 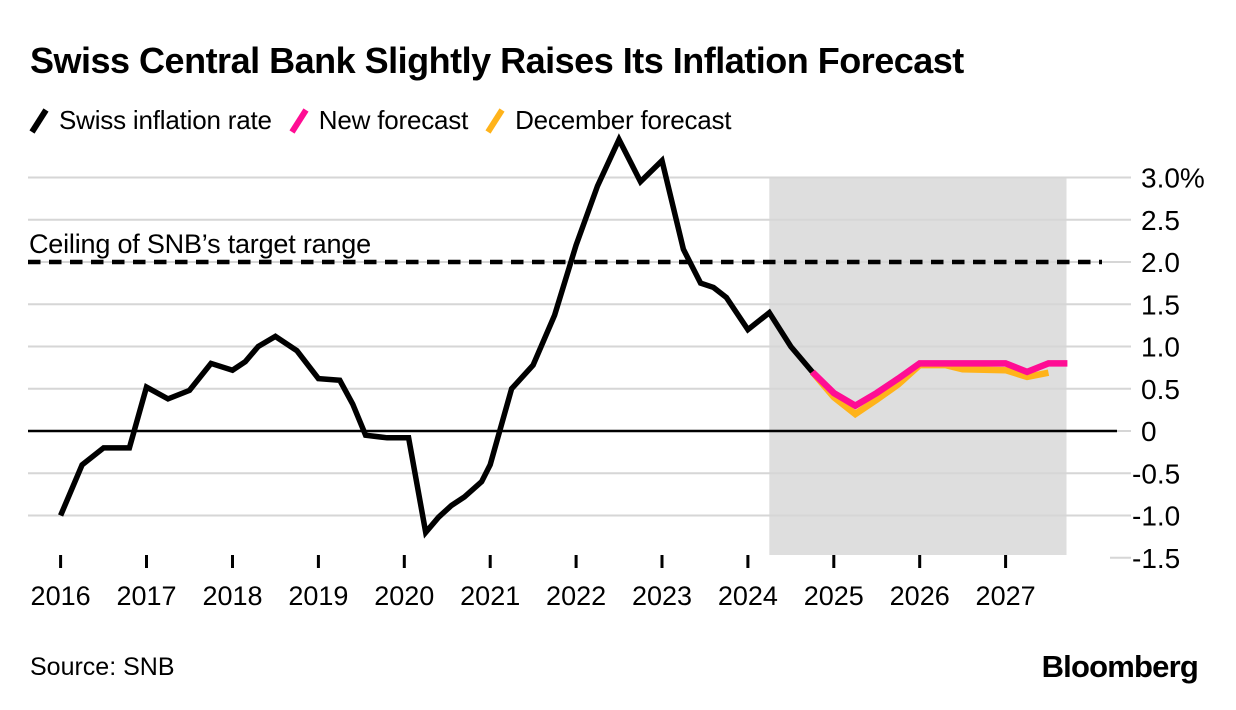 I want to click on legend-item-swiss-inflation-rate: Swiss inflation rate, so click(x=150, y=120).